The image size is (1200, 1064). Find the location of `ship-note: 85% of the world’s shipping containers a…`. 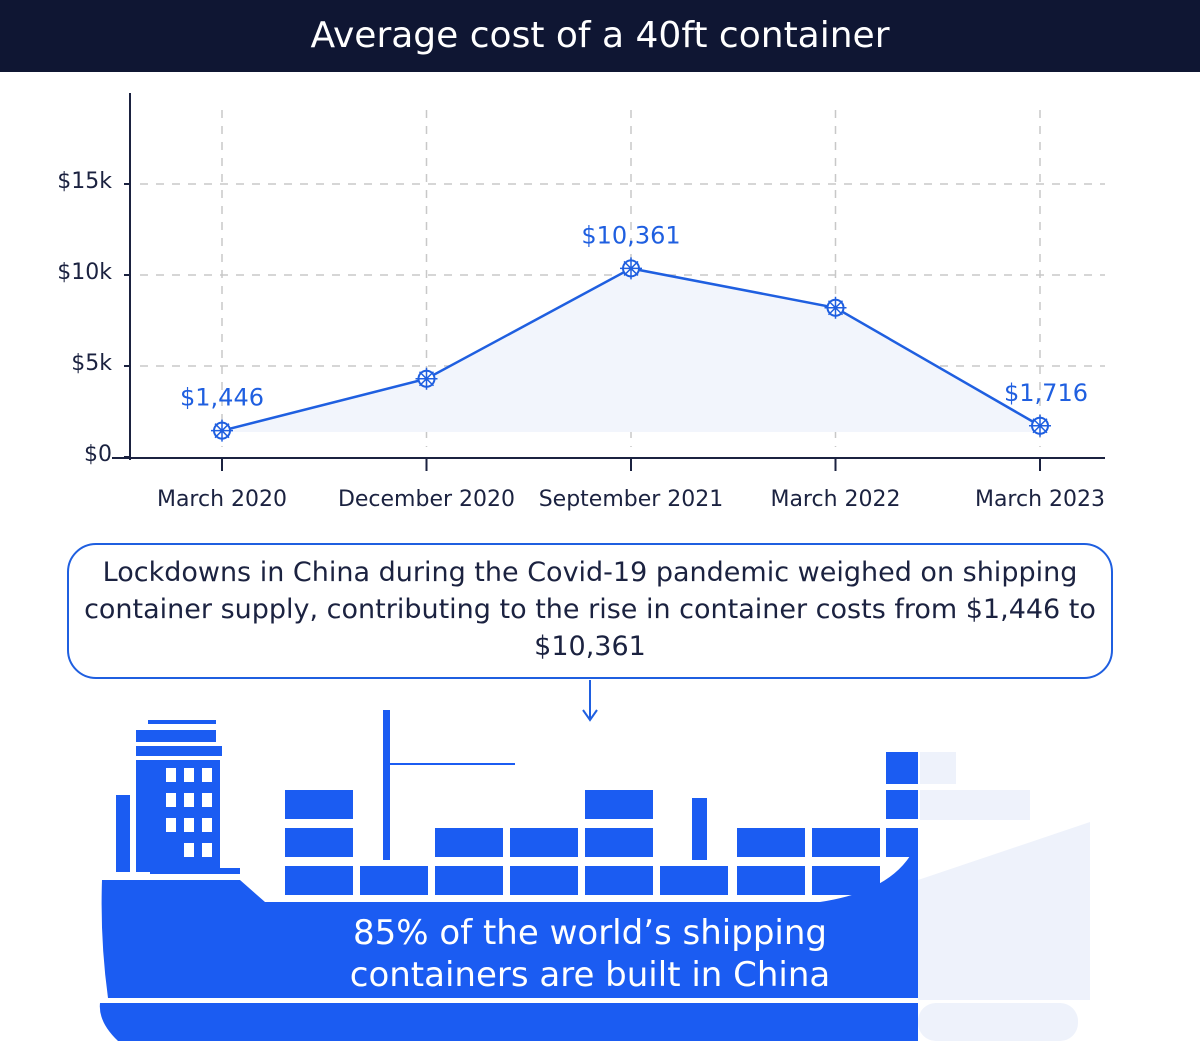

ship-note: 85% of the world’s shipping containers a… is located at coordinates (590, 954).